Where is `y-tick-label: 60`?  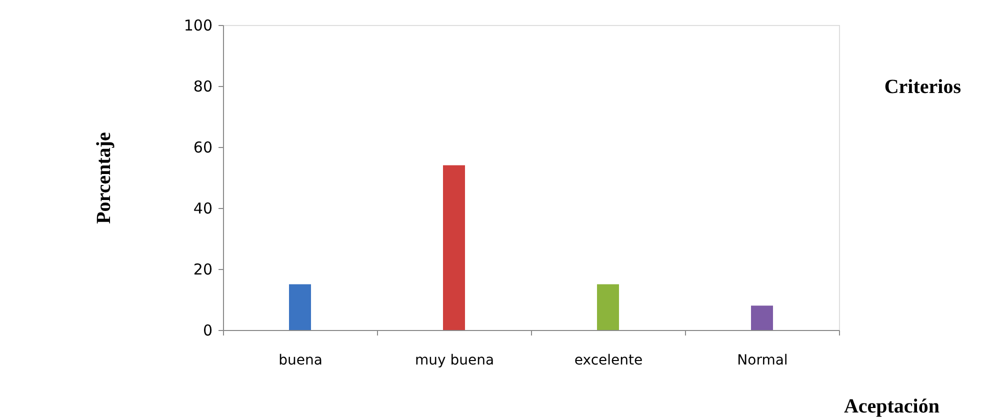
y-tick-label: 60 is located at coordinates (202, 147).